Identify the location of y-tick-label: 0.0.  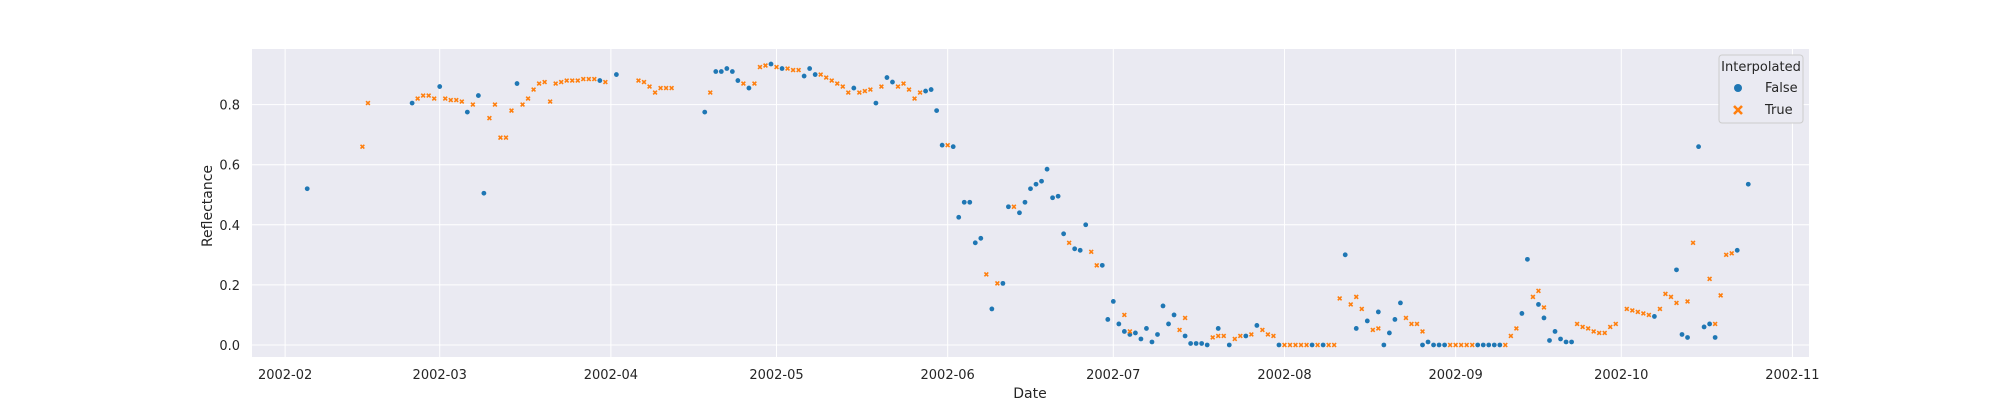
(229, 346).